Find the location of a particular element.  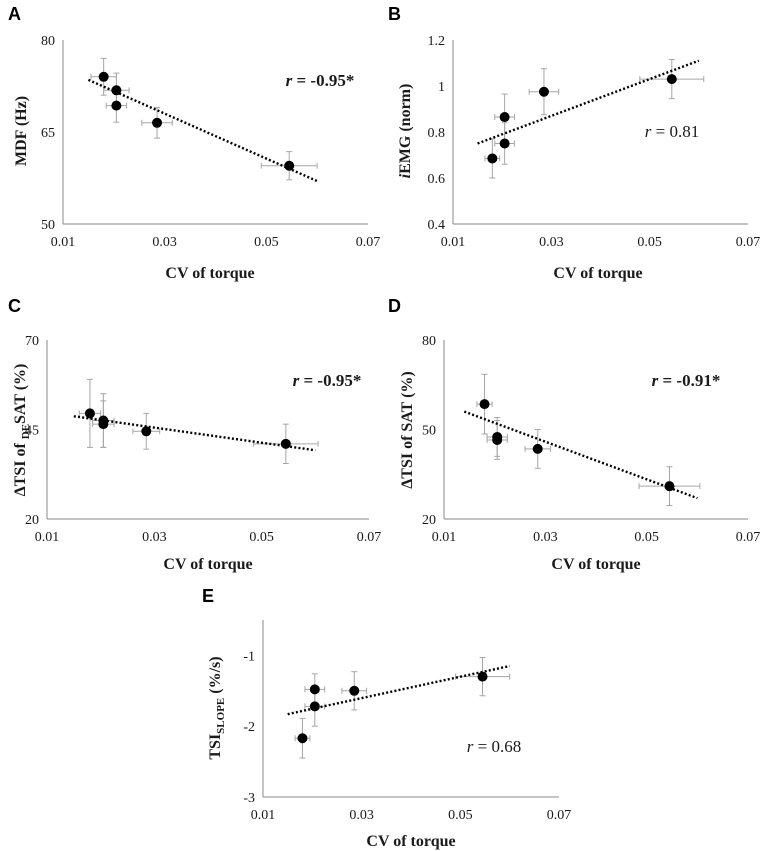

y-tick-label: -1 is located at coordinates (249, 656).